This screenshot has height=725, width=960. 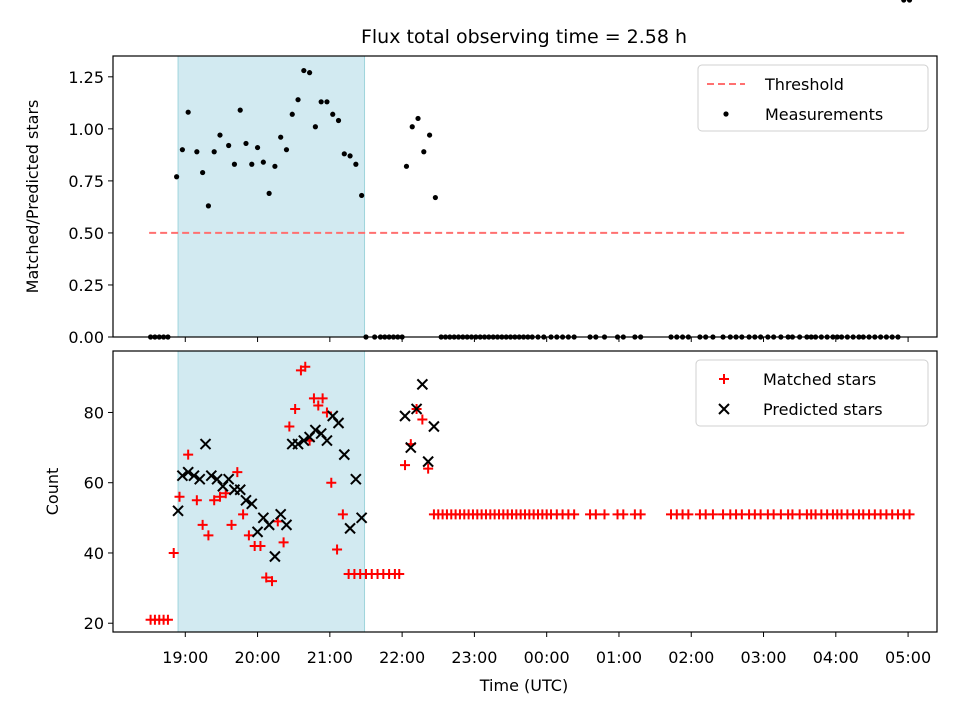 What do you see at coordinates (524, 37) in the screenshot?
I see `chart-title: Flux total observing time = 2.58 h` at bounding box center [524, 37].